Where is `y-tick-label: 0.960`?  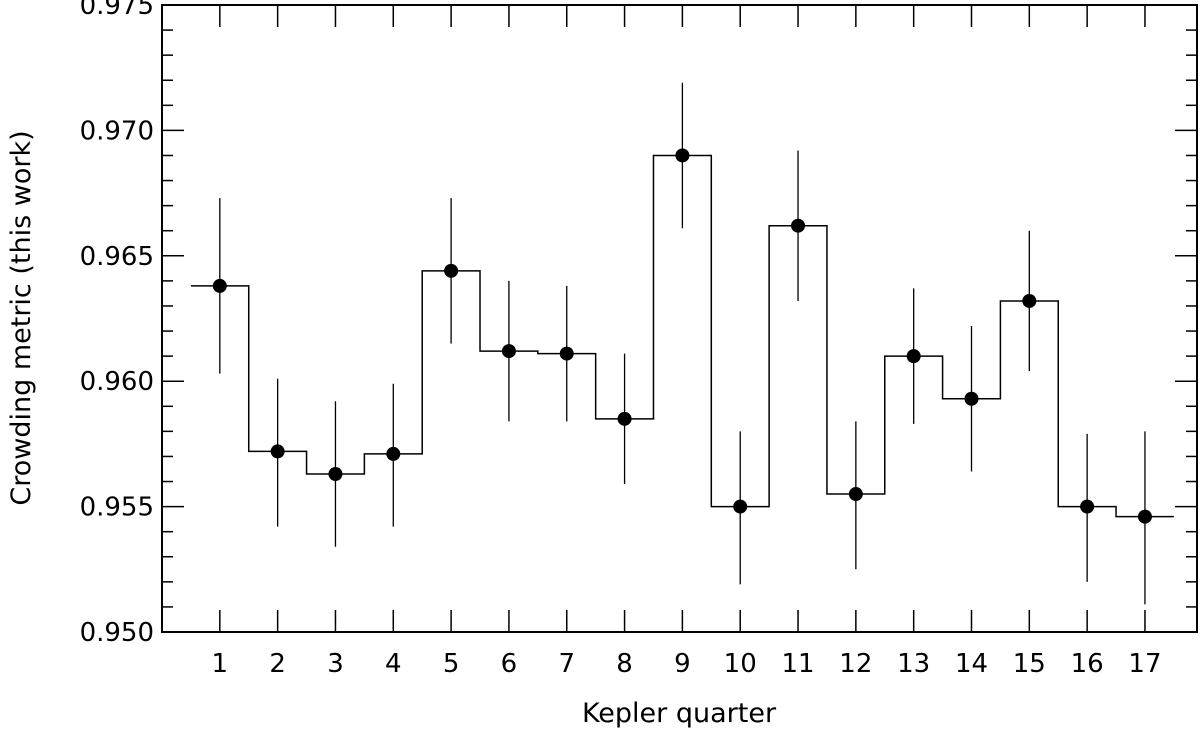 y-tick-label: 0.960 is located at coordinates (117, 382).